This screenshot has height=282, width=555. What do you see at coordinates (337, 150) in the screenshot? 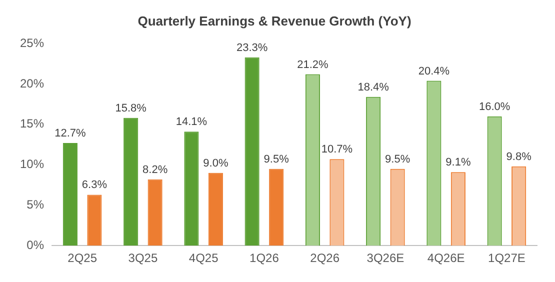
I see `data-label: 10.7%` at bounding box center [337, 150].